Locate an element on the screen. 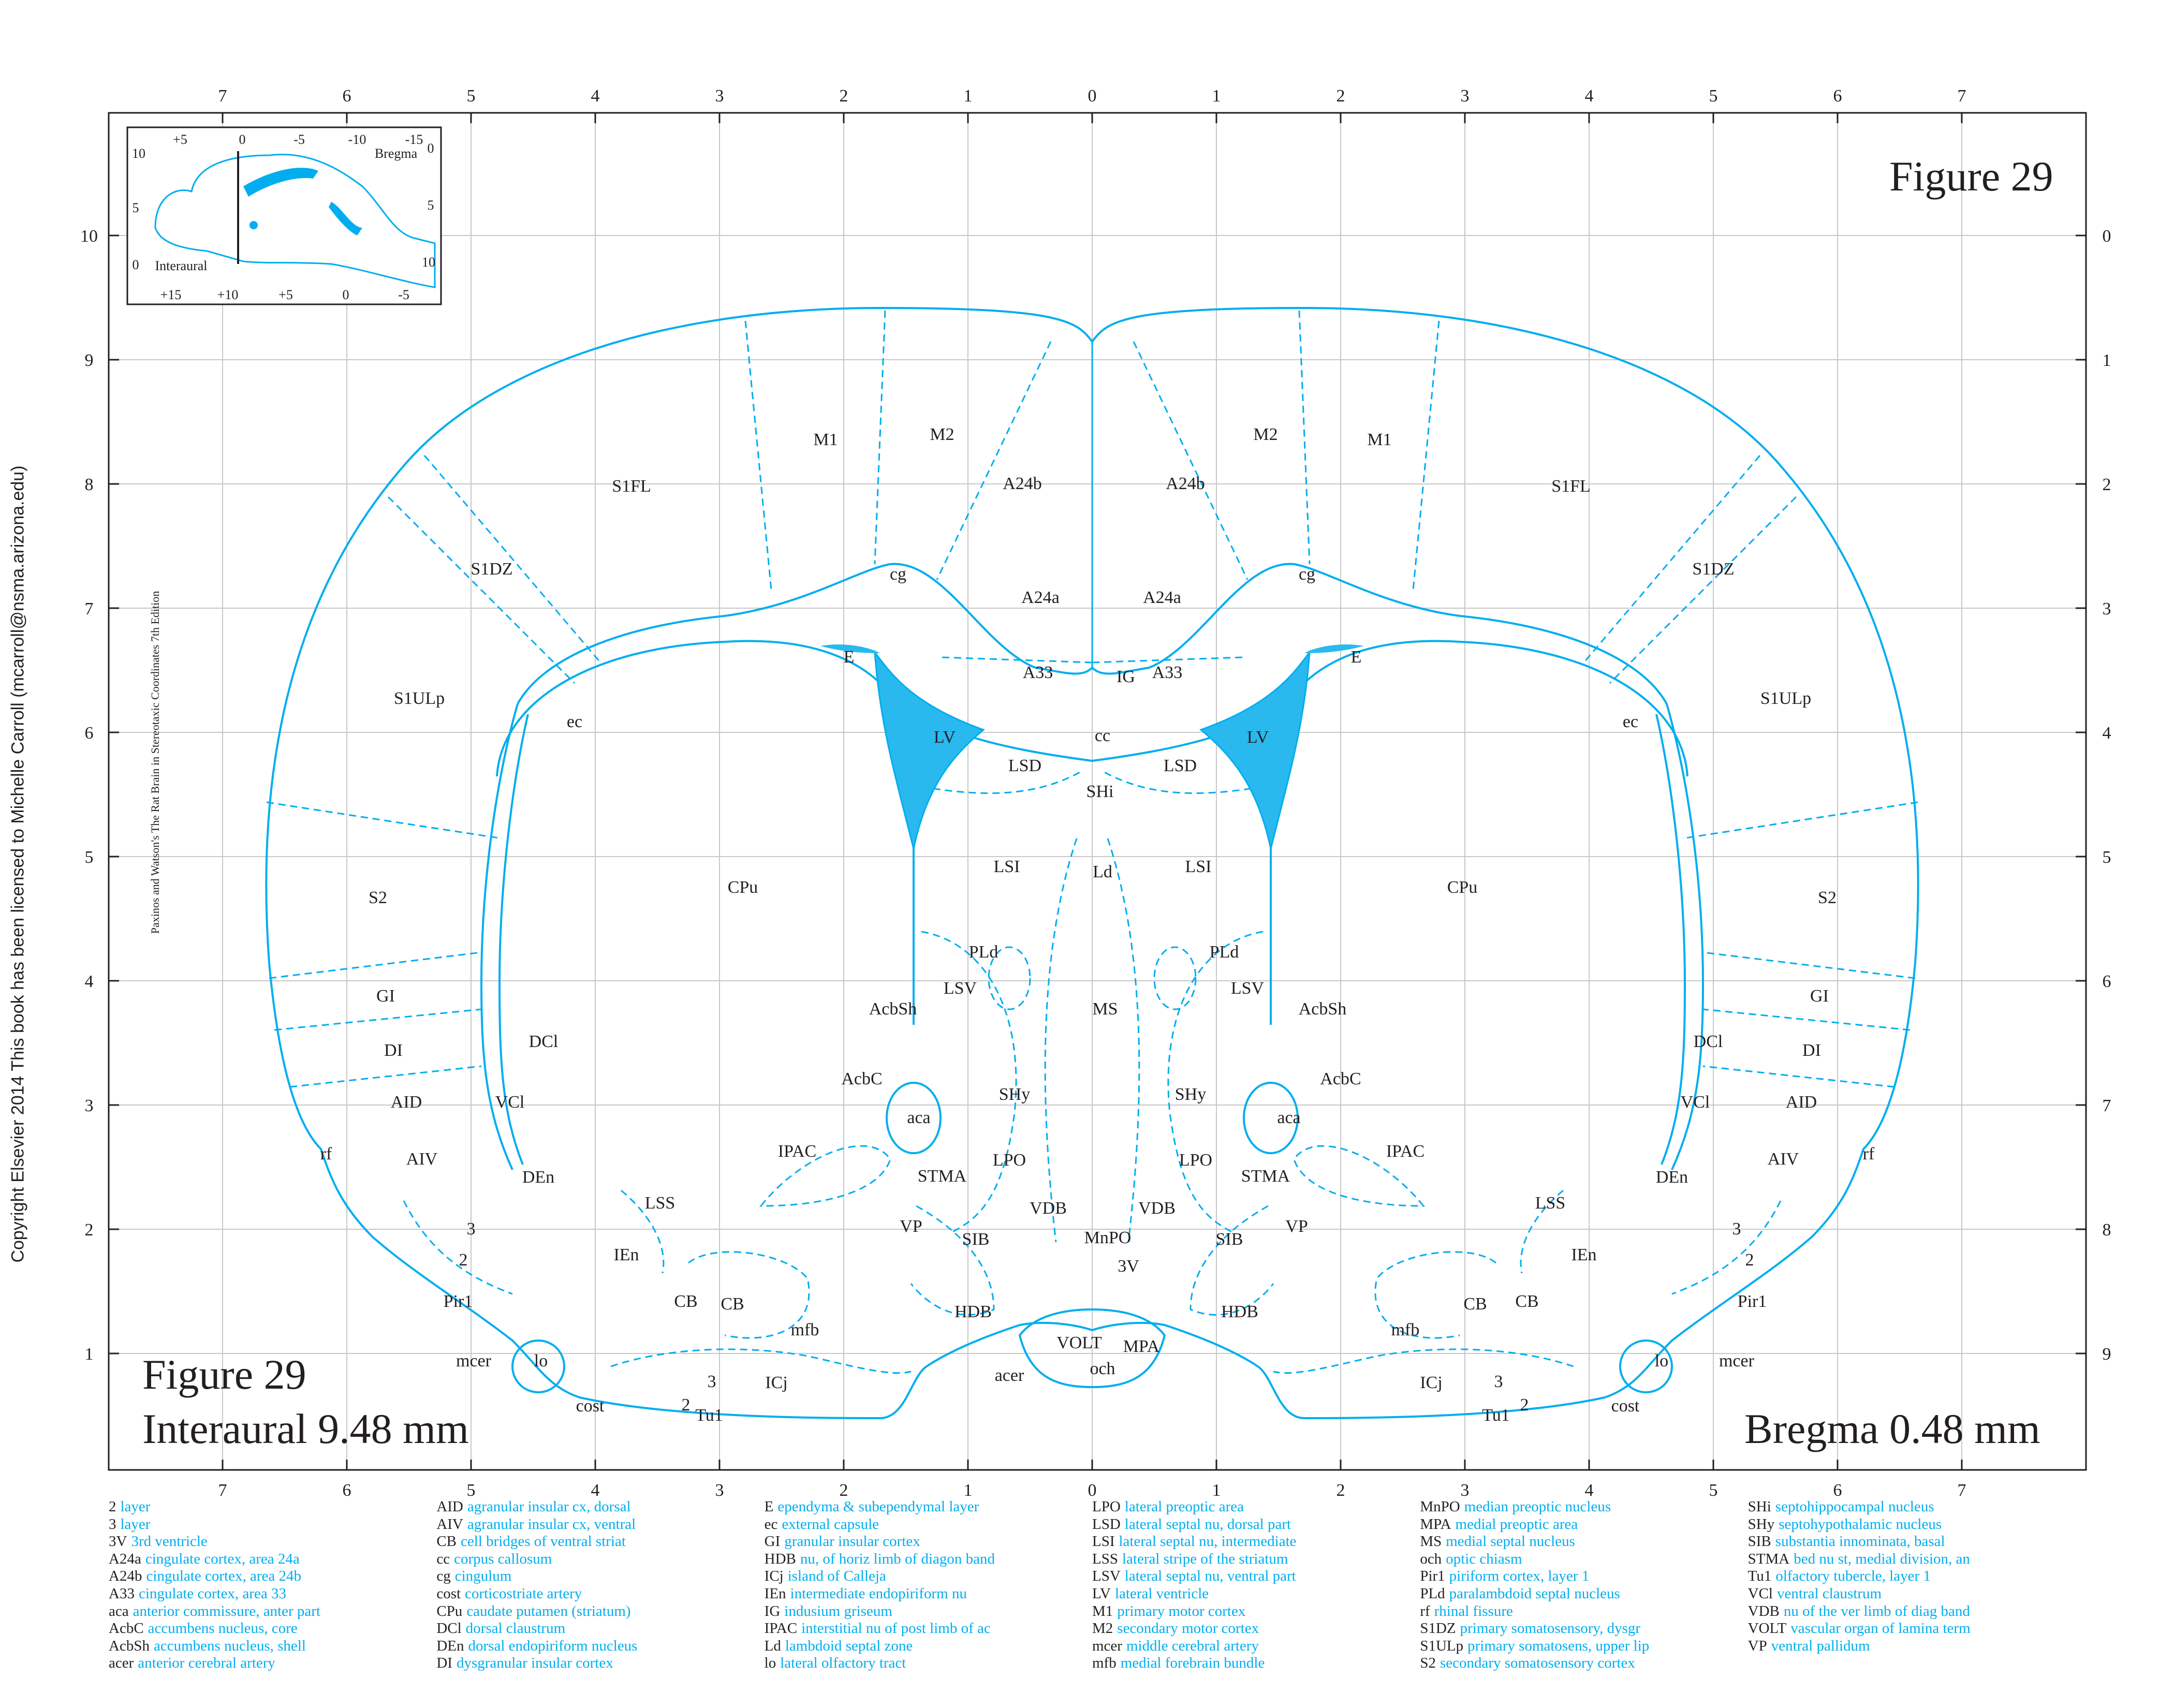  ependyma-left is located at coordinates (850, 648).